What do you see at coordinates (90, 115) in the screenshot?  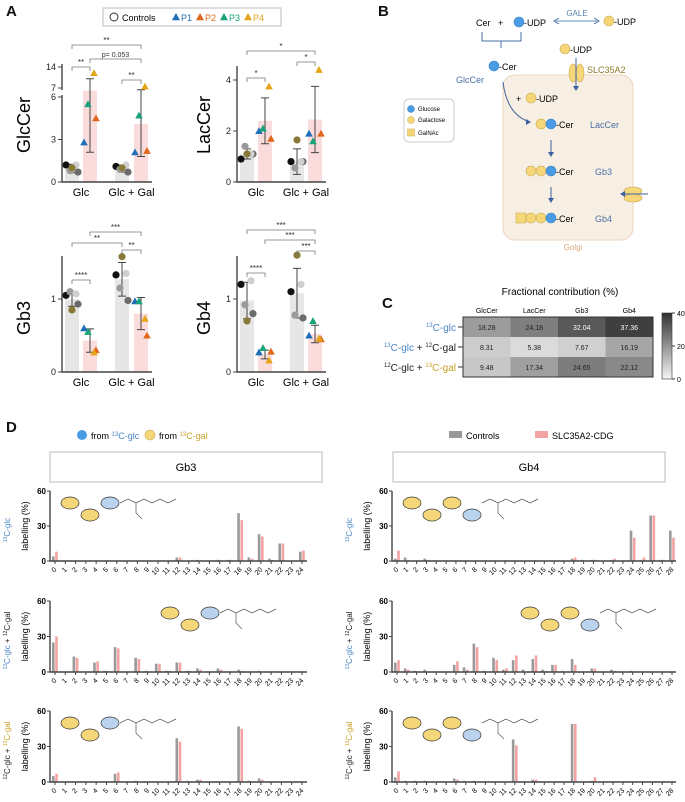 I see `error-bar` at bounding box center [90, 115].